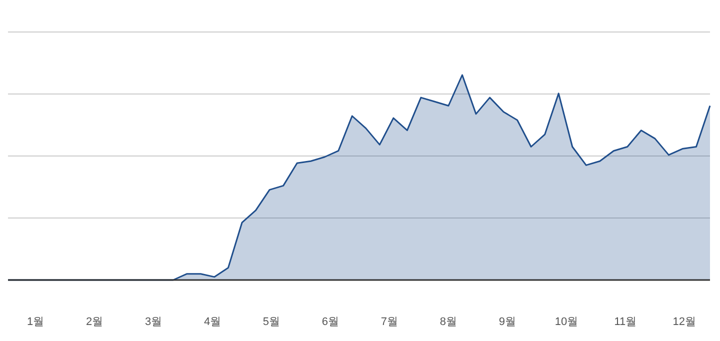 The width and height of the screenshot is (720, 341). What do you see at coordinates (95, 322) in the screenshot?
I see `x-tick-label: 2월` at bounding box center [95, 322].